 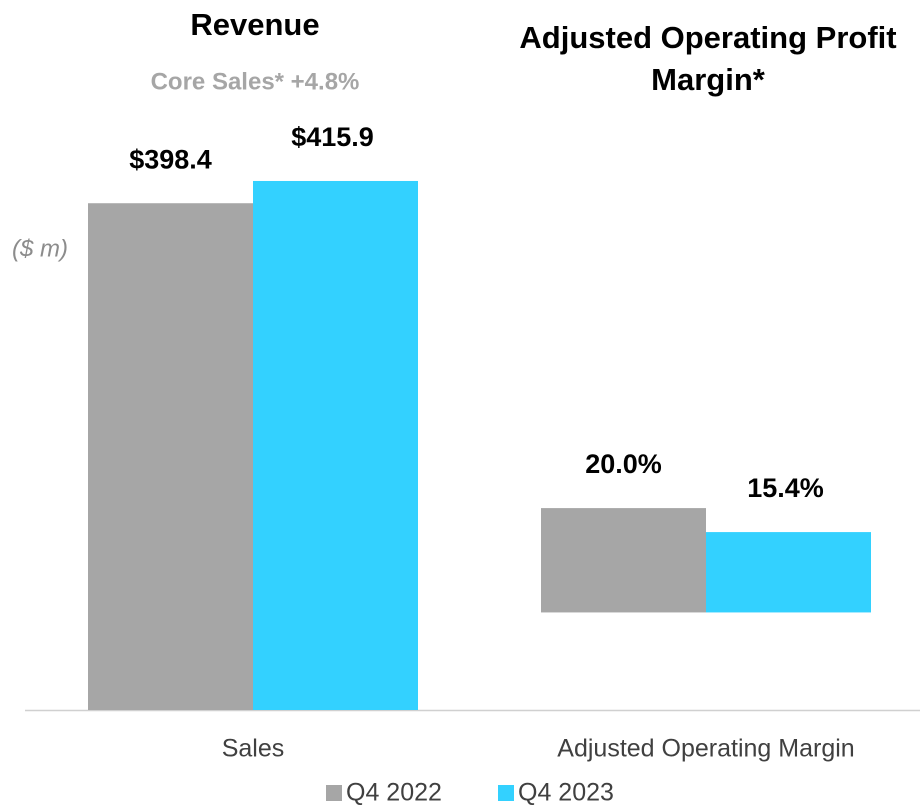 I want to click on legend-label: Q4 2023, so click(x=566, y=792).